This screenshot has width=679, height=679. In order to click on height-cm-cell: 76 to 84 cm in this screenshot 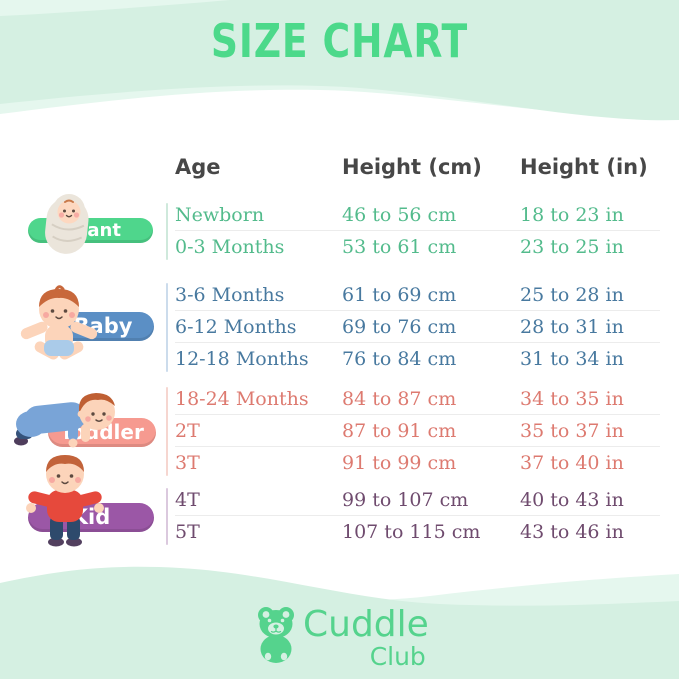, I will do `click(399, 359)`.